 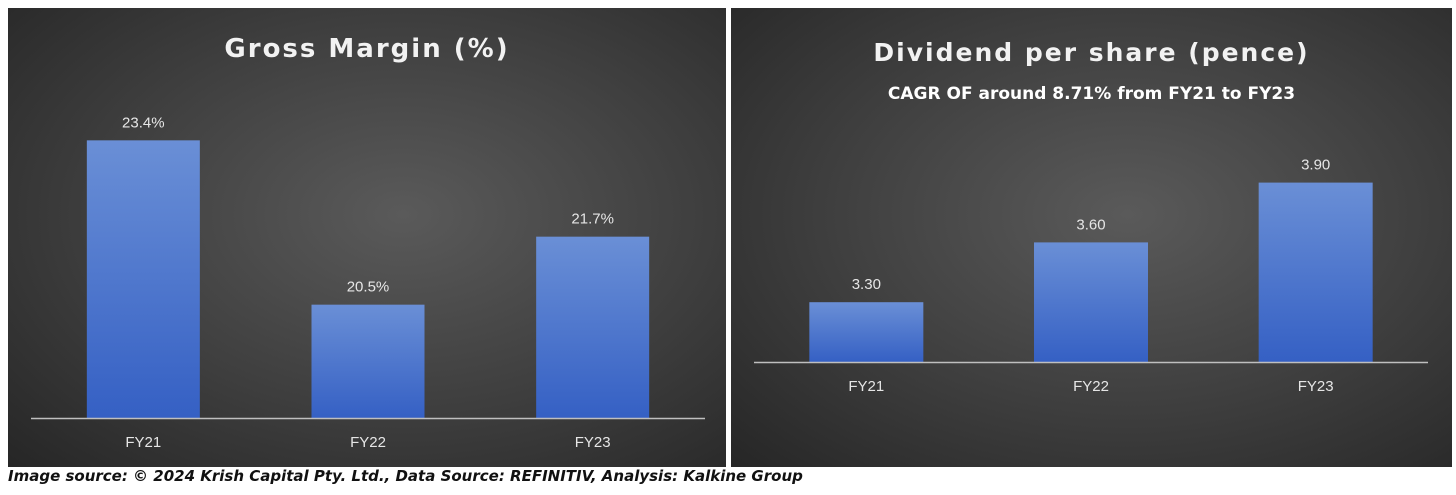 What do you see at coordinates (143, 122) in the screenshot?
I see `data-label-fy21: 23.4%` at bounding box center [143, 122].